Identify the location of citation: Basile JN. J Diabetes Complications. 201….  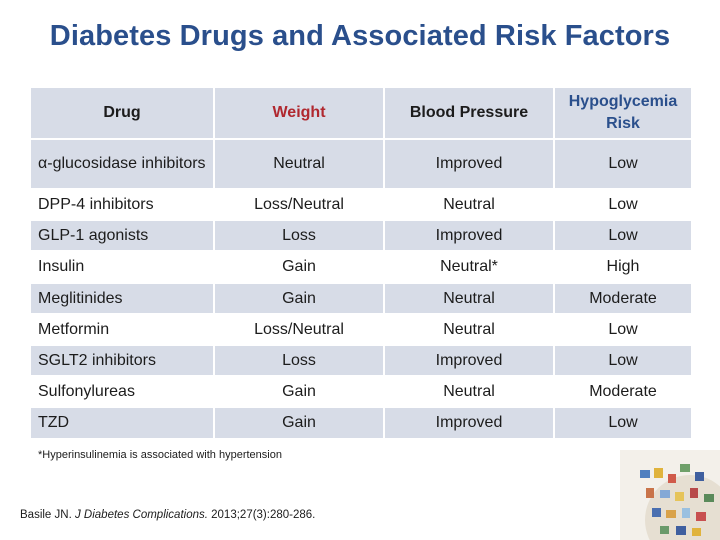
(167, 515).